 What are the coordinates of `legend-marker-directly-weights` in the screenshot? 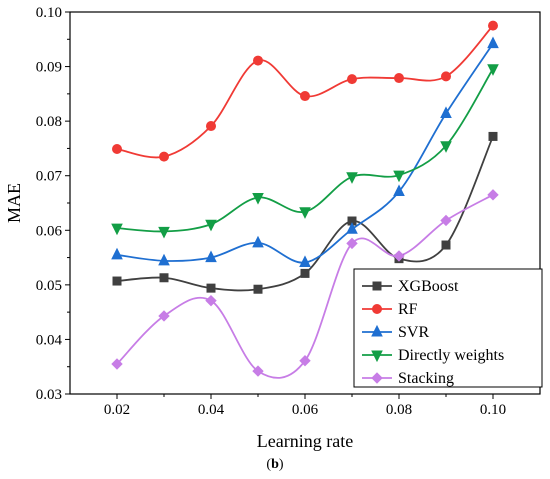 It's located at (377, 356).